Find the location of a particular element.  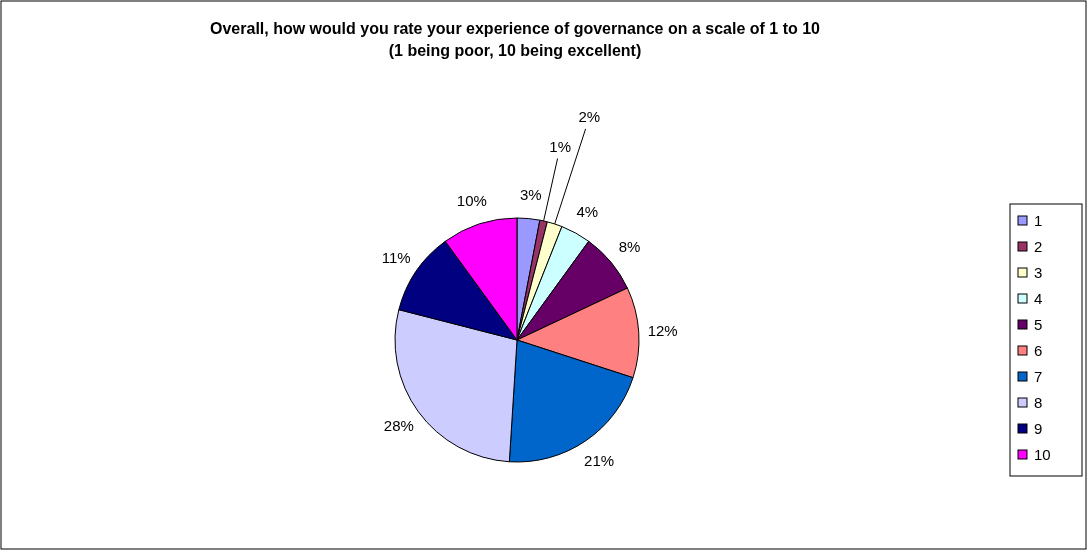

legend-label: 1 is located at coordinates (1038, 220).